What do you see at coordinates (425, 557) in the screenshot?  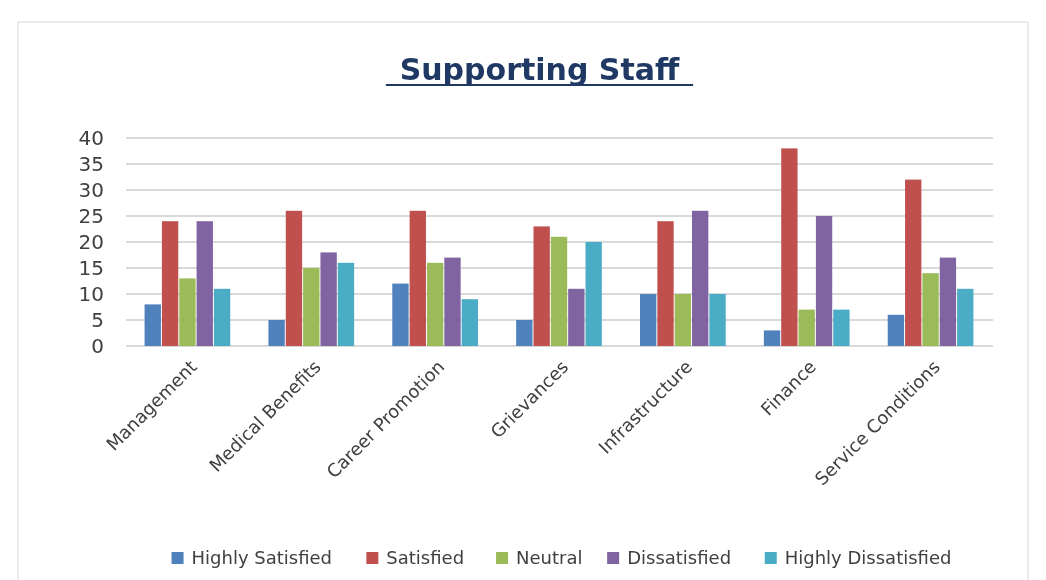 I see `legend-label: Satisfied` at bounding box center [425, 557].